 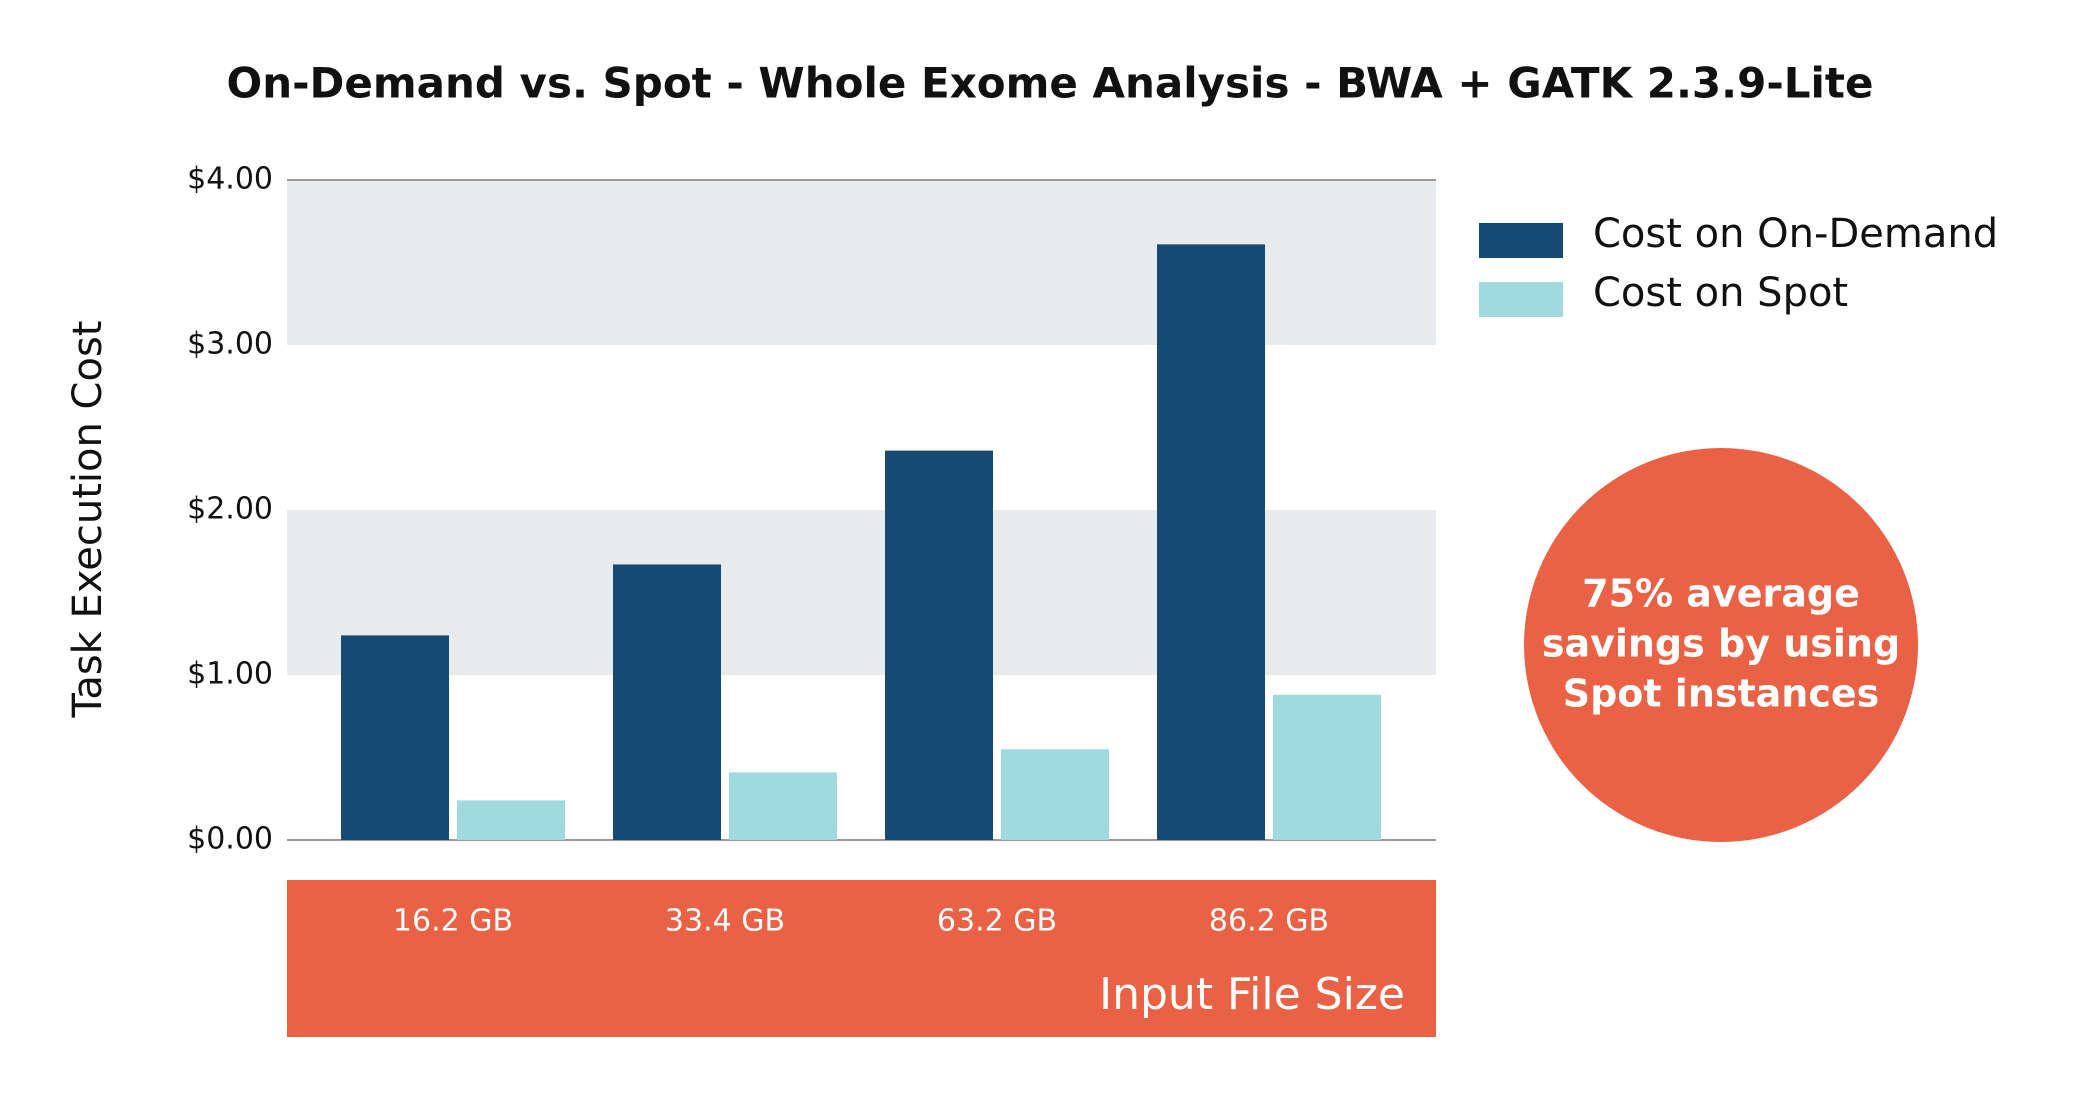 I want to click on x-axis-band, so click(x=861, y=958).